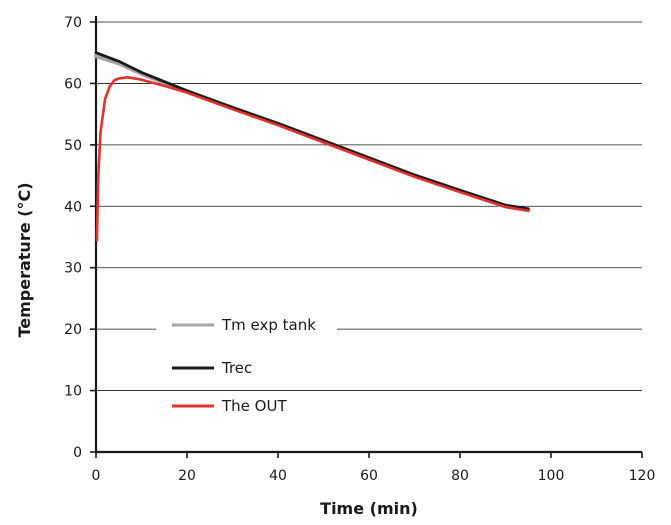 This screenshot has height=525, width=671. What do you see at coordinates (96, 476) in the screenshot?
I see `x-tick-label: 0` at bounding box center [96, 476].